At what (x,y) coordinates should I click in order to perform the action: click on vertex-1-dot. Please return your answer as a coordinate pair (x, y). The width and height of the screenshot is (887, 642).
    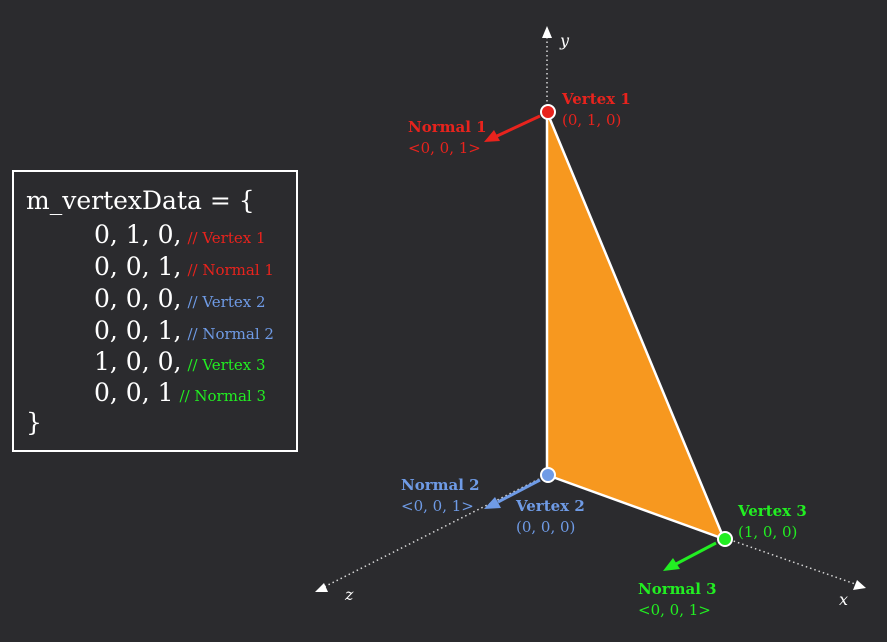
    Looking at the image, I should click on (548, 112).